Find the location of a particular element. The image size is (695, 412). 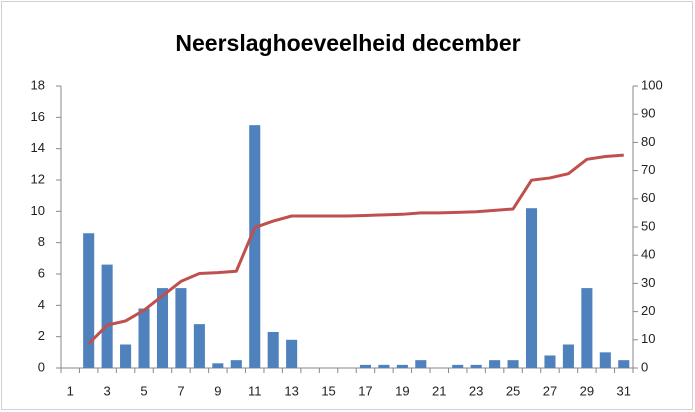

y-tick-label: 2 is located at coordinates (41, 335).